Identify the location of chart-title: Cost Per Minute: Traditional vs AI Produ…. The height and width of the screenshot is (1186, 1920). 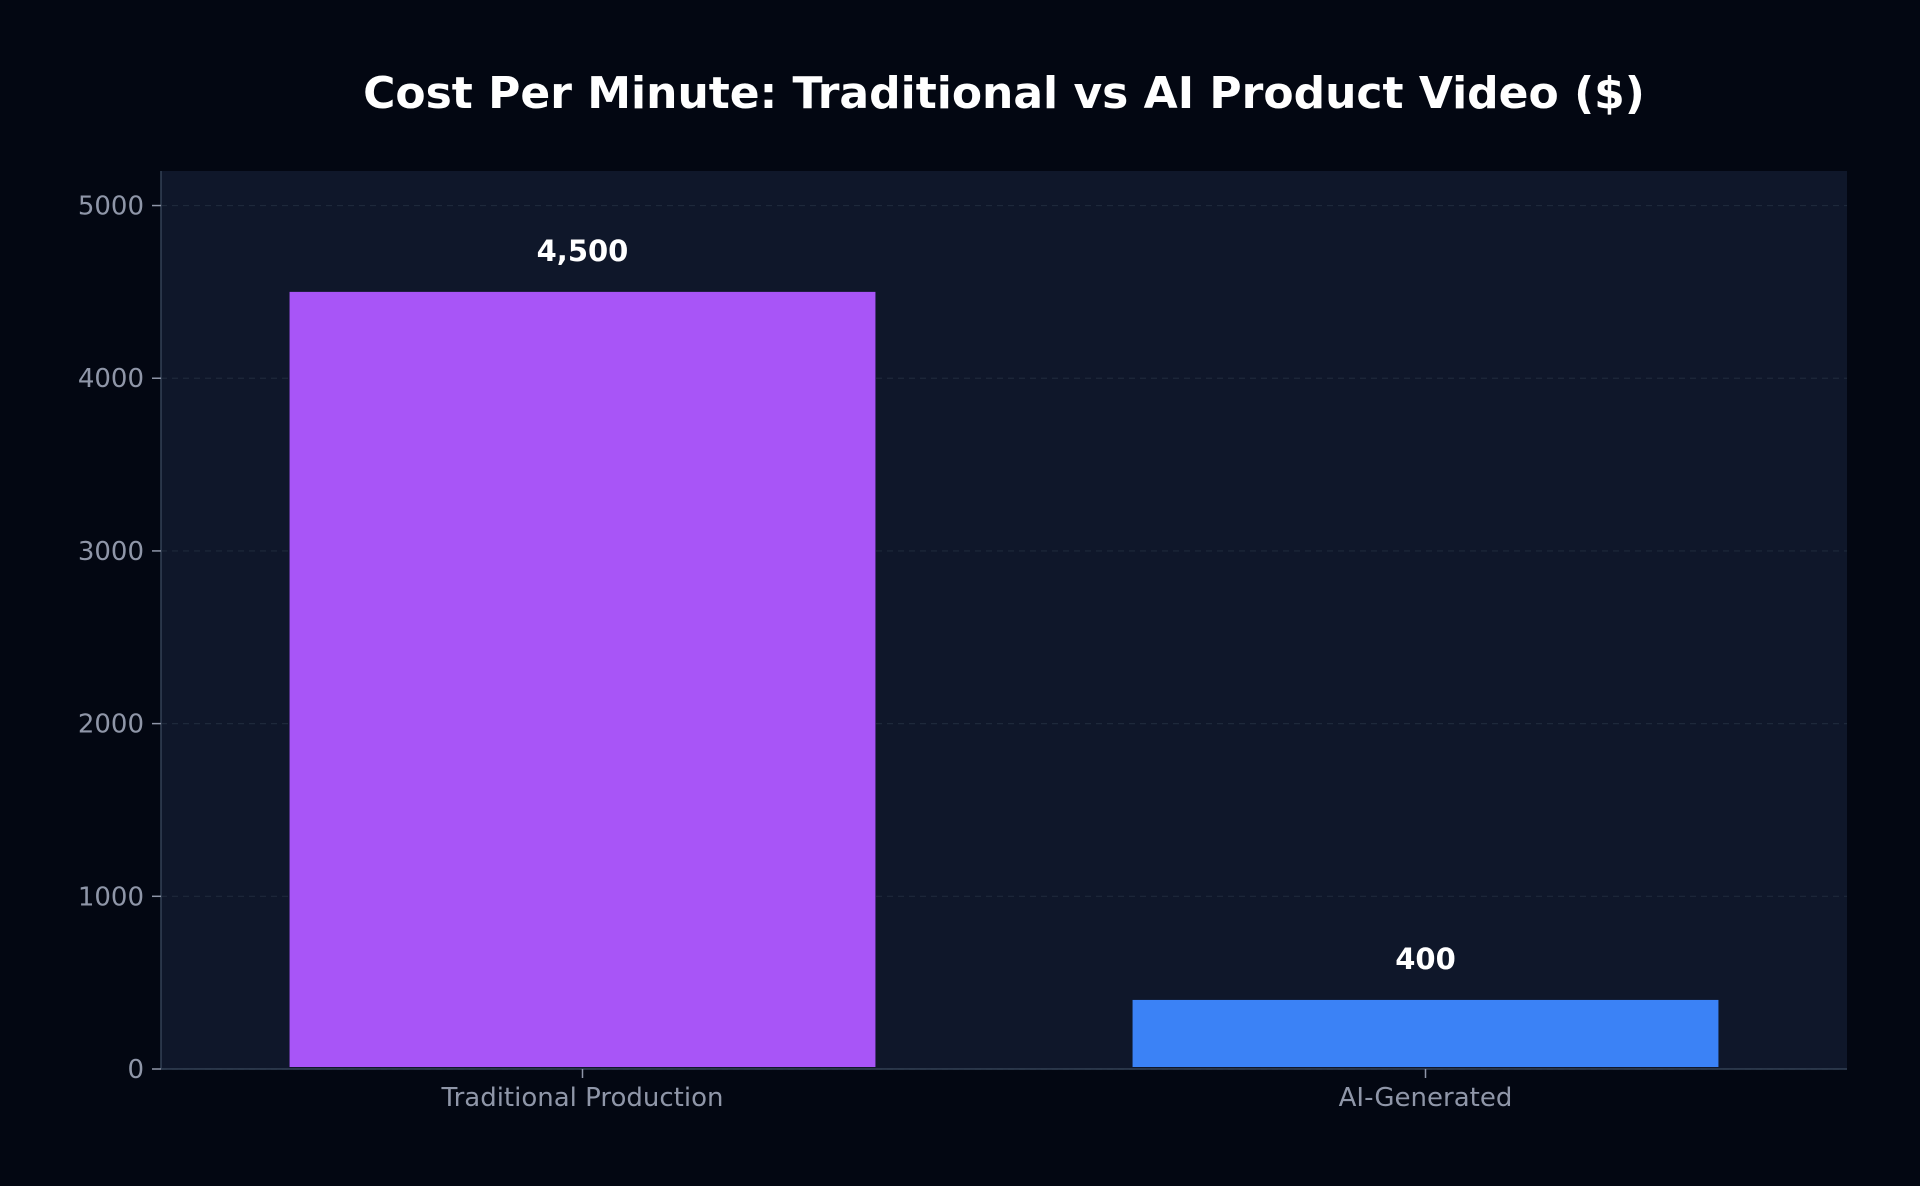
(1004, 93).